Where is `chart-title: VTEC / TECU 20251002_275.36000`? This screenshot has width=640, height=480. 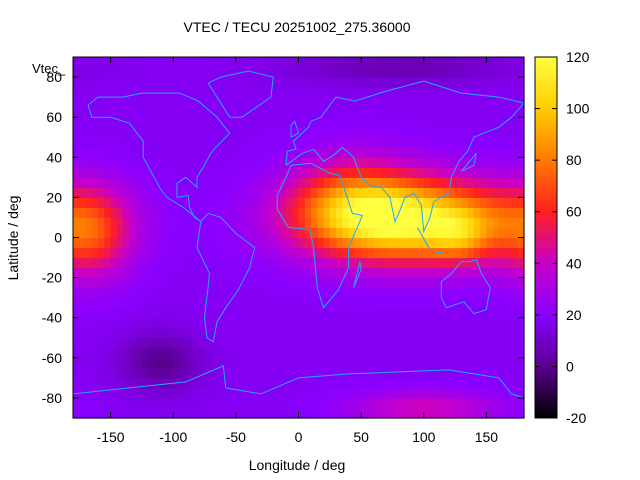
chart-title: VTEC / TECU 20251002_275.36000 is located at coordinates (296, 27).